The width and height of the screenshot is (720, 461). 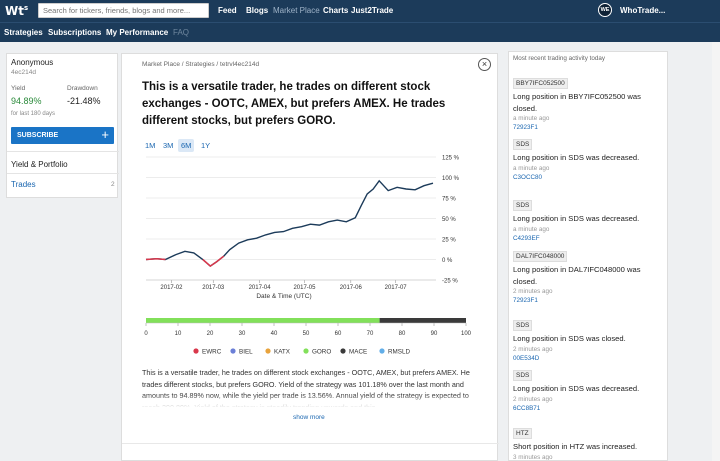 I want to click on legend-label: RMSLD, so click(x=399, y=351).